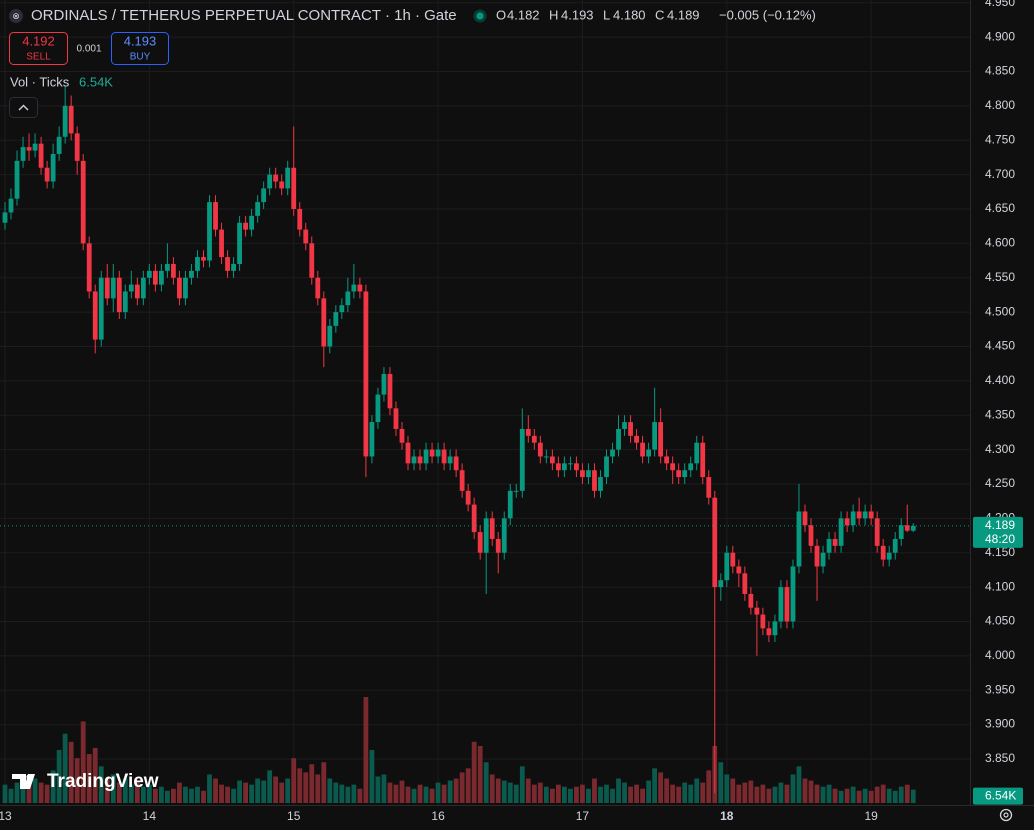  What do you see at coordinates (583, 816) in the screenshot?
I see `x-tick-label: 17` at bounding box center [583, 816].